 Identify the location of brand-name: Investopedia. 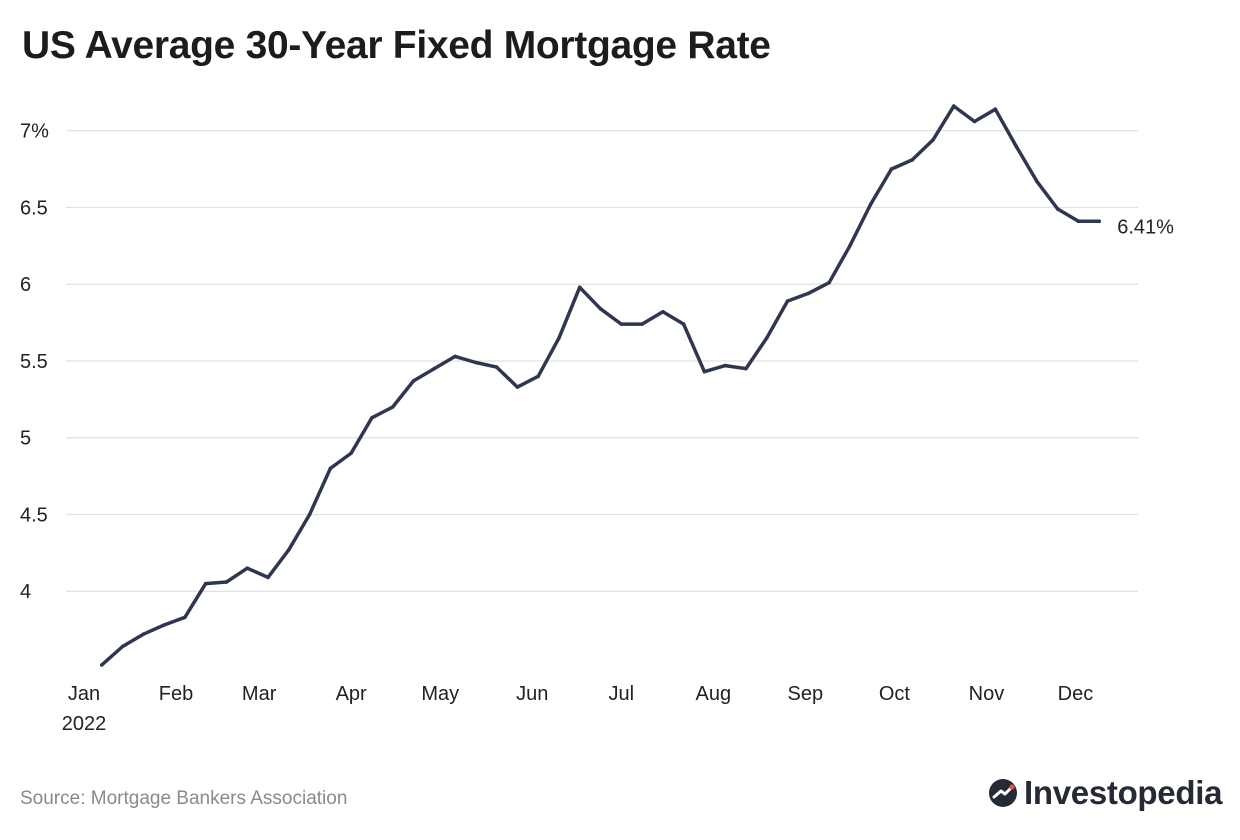
(1123, 792).